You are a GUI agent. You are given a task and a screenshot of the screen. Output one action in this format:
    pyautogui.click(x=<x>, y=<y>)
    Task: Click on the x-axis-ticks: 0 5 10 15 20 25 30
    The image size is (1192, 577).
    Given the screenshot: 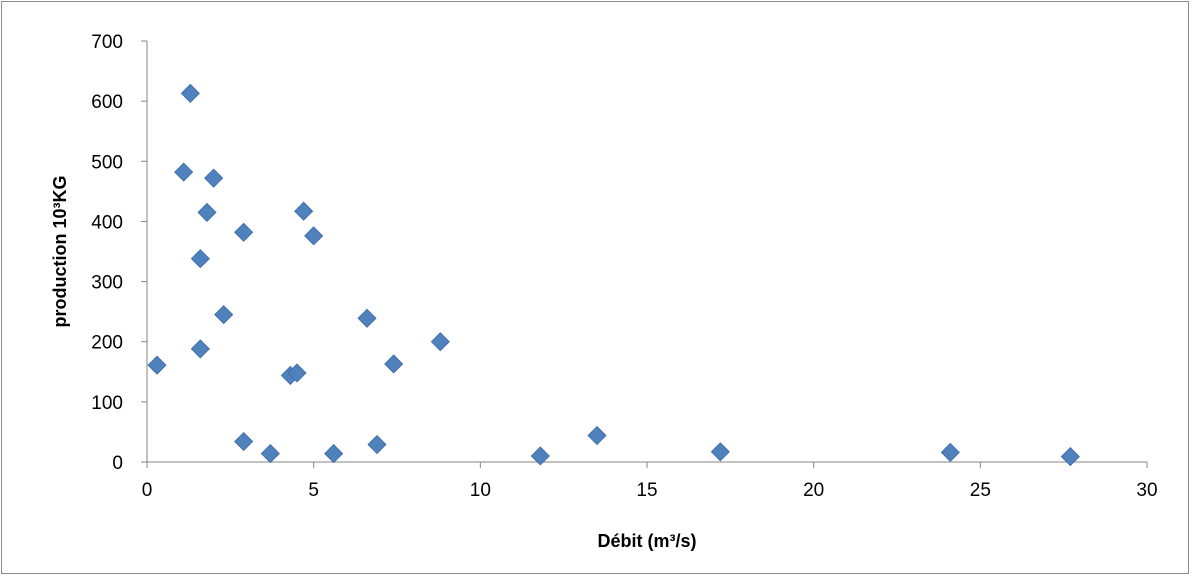 What is the action you would take?
    pyautogui.click(x=650, y=481)
    